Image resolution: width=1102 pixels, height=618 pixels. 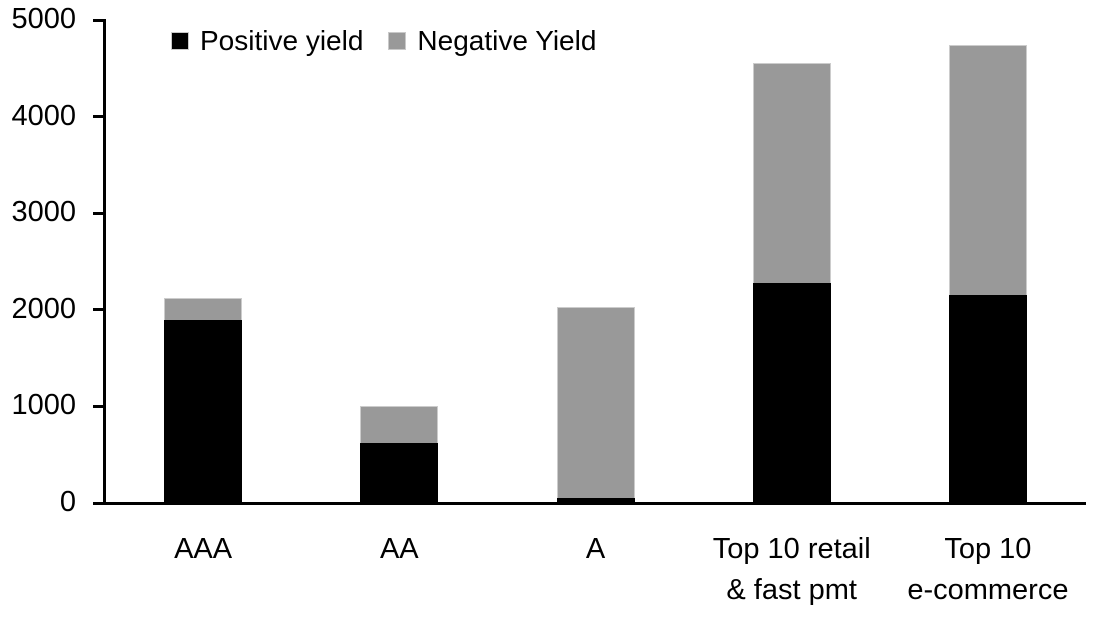 I want to click on legend-item-positive-yield: Positive yield, so click(x=267, y=41).